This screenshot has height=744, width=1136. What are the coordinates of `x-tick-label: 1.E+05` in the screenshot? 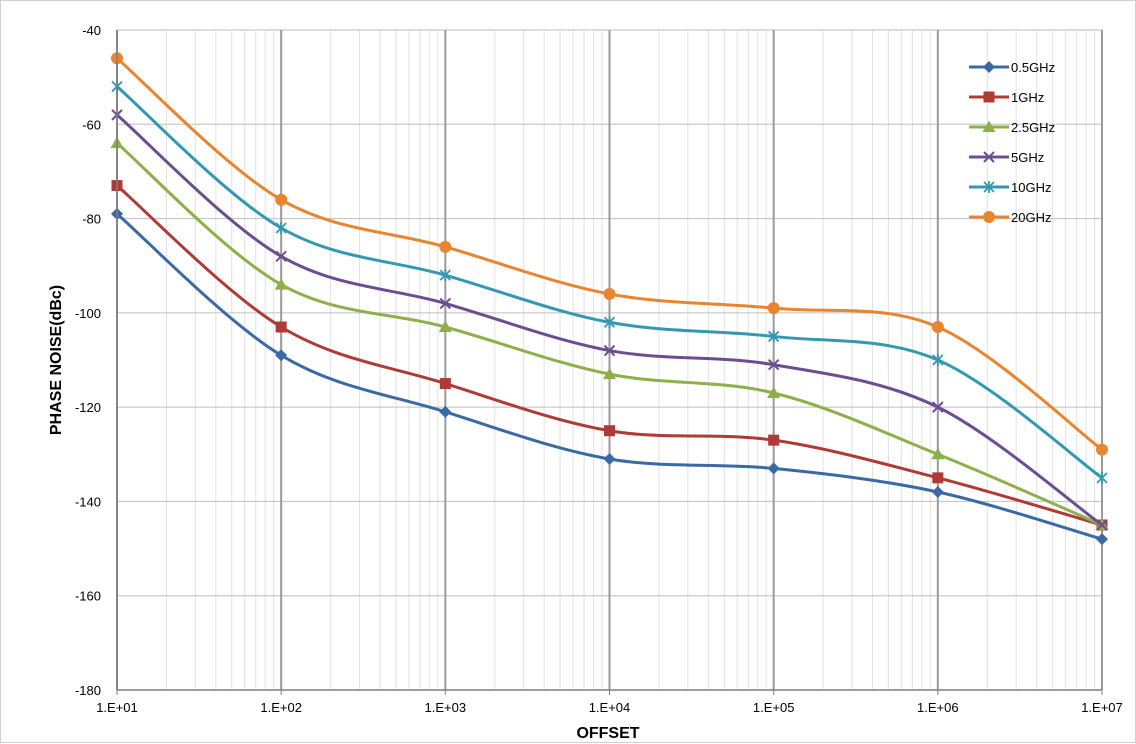 It's located at (774, 707).